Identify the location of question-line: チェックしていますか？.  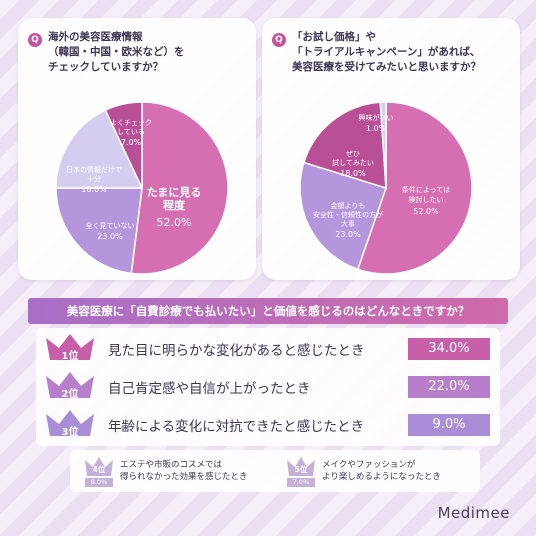
(106, 67).